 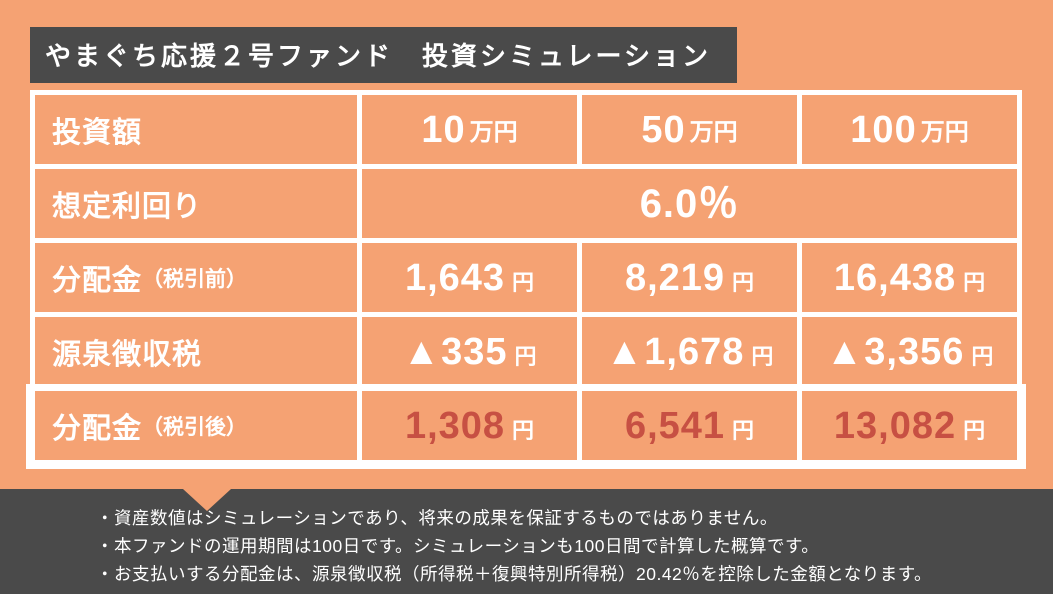 I want to click on cell-investment-col2: 50 万円, so click(x=689, y=129).